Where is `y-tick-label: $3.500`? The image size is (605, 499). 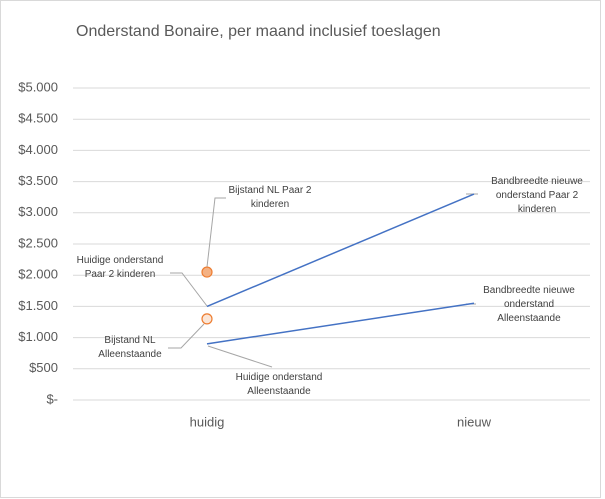
y-tick-label: $3.500 is located at coordinates (38, 180).